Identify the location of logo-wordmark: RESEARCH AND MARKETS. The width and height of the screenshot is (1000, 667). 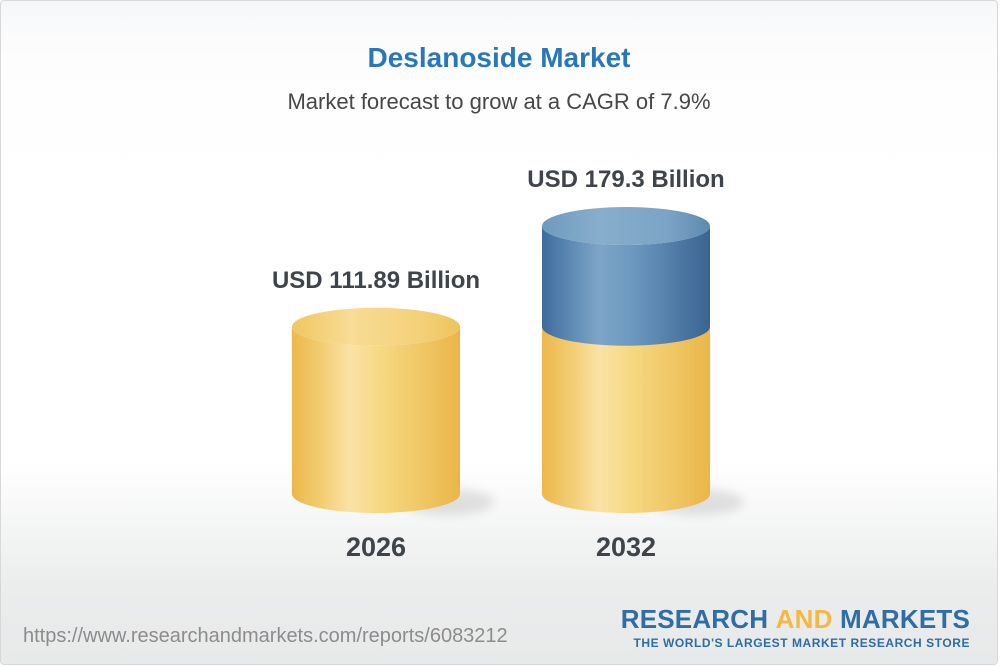
(795, 619).